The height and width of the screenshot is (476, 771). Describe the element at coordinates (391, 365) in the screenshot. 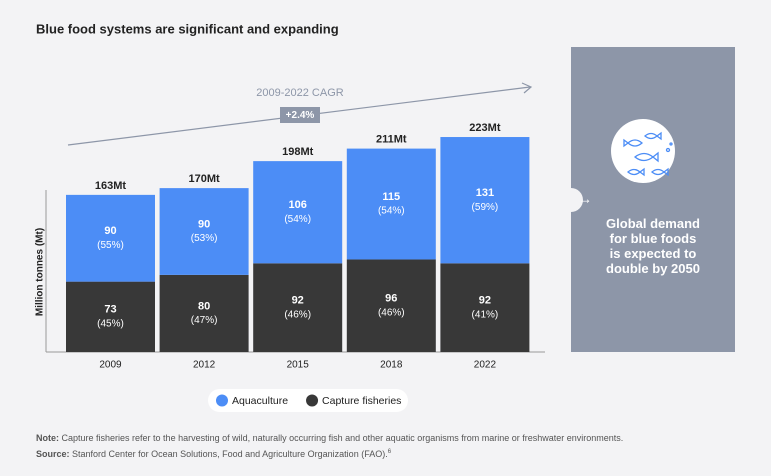

I see `x-tick-label: 2018` at that location.